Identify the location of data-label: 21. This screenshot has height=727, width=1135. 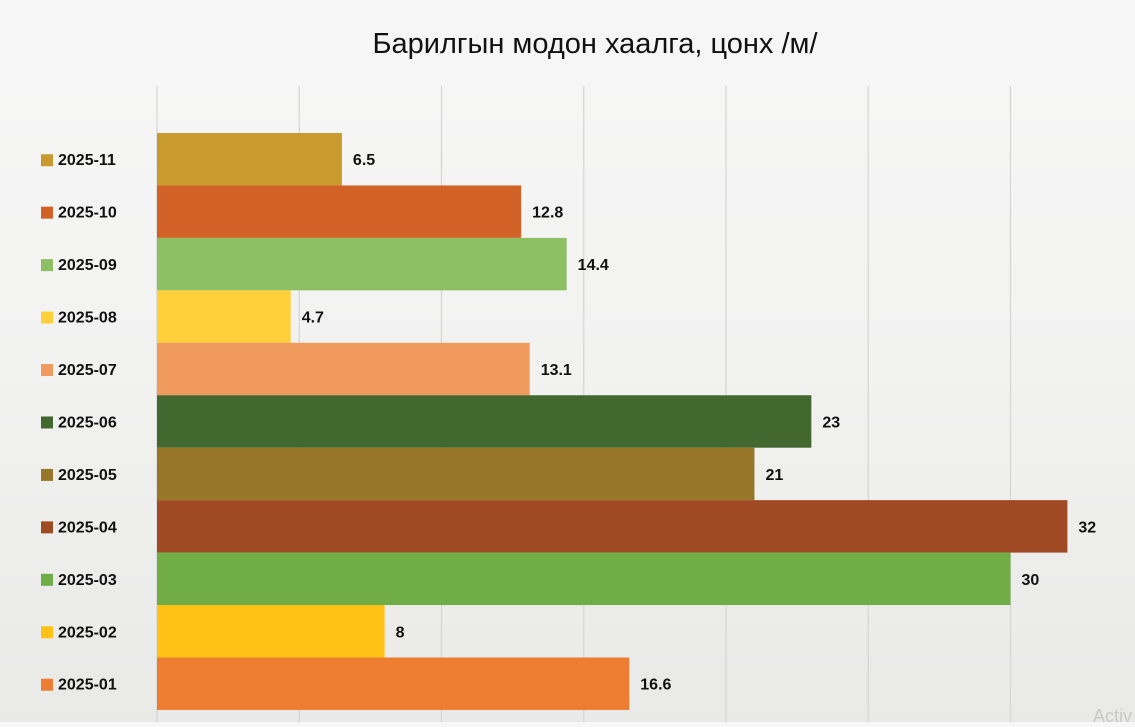
(774, 475).